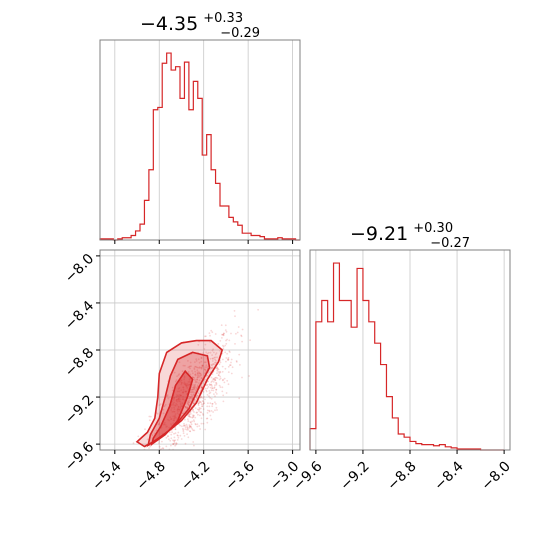  I want to click on y-tick-label: −8.0, so click(79, 268).